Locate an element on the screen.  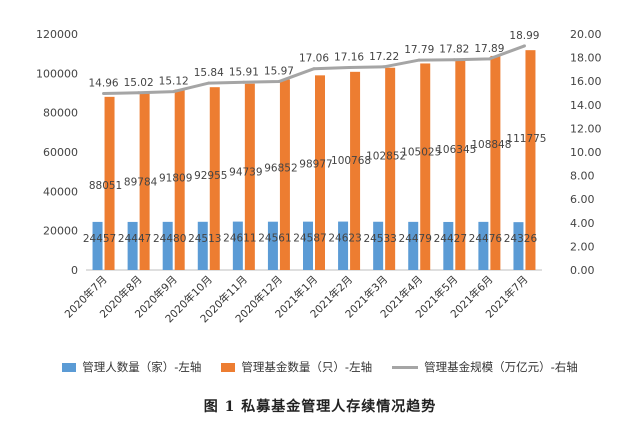
data-label-funds: 100768 is located at coordinates (351, 161).